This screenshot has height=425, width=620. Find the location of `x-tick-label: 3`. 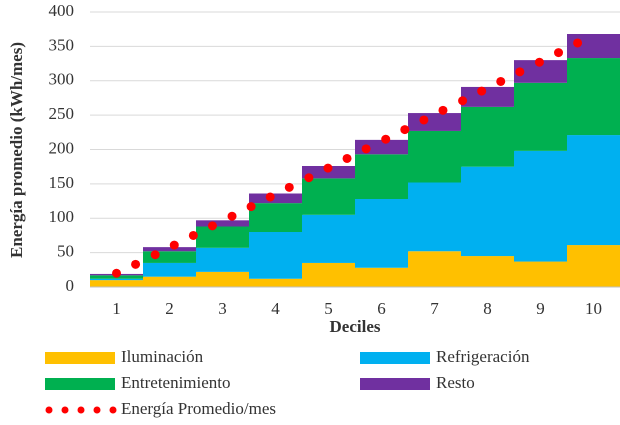

x-tick-label: 3 is located at coordinates (222, 308).